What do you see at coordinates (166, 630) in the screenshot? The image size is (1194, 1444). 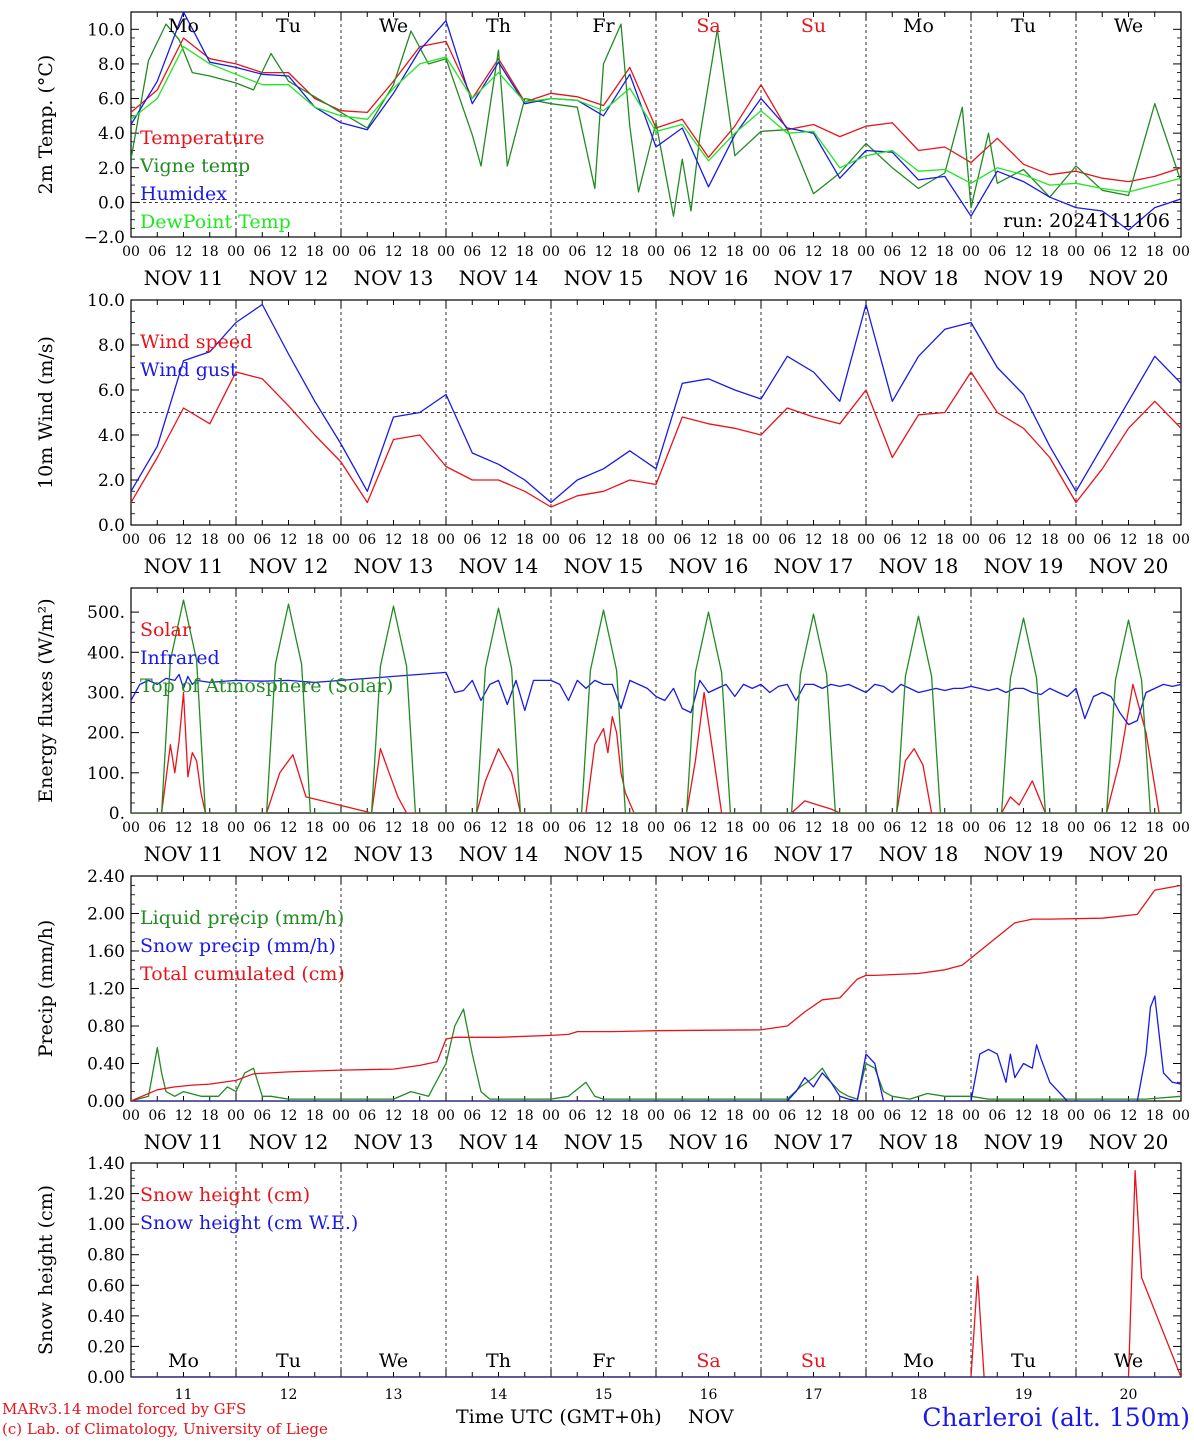 I see `legend-entry: Solar` at bounding box center [166, 630].